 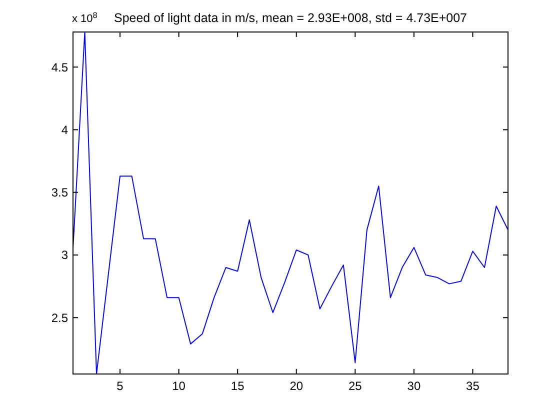 I want to click on y-tick-label: 4, so click(x=64, y=129).